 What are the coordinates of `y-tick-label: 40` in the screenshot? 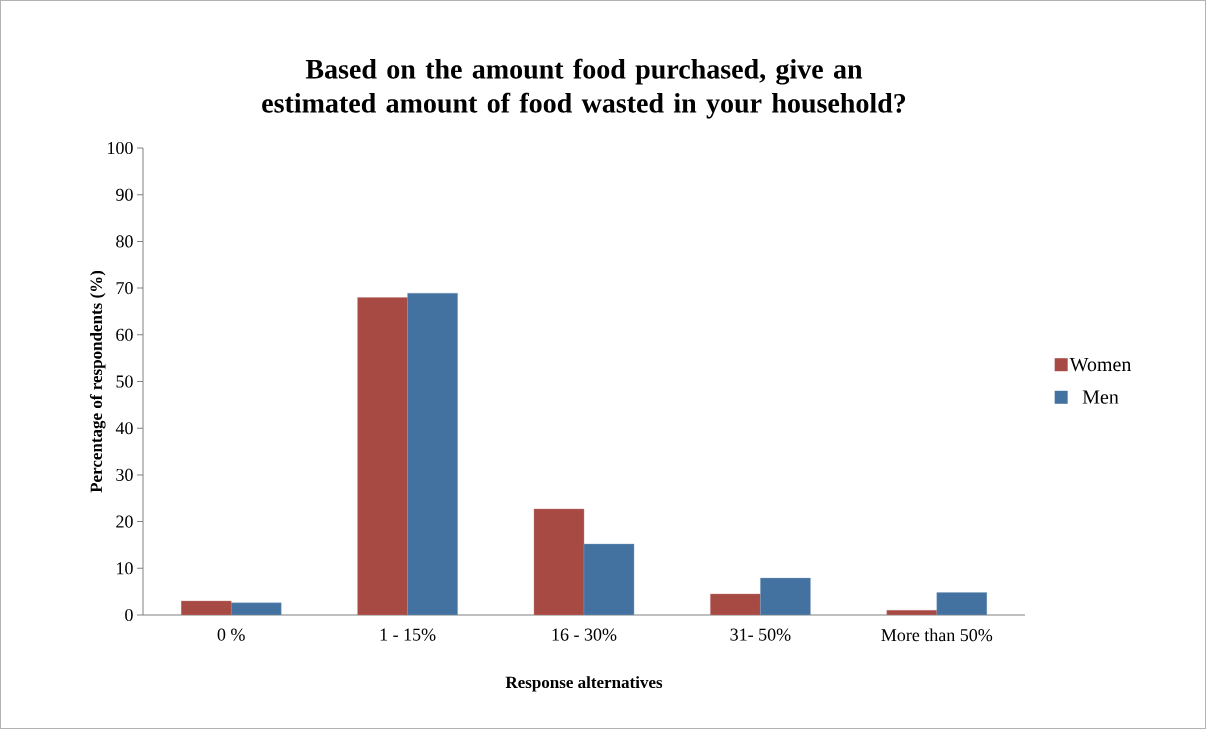 It's located at (124, 428).